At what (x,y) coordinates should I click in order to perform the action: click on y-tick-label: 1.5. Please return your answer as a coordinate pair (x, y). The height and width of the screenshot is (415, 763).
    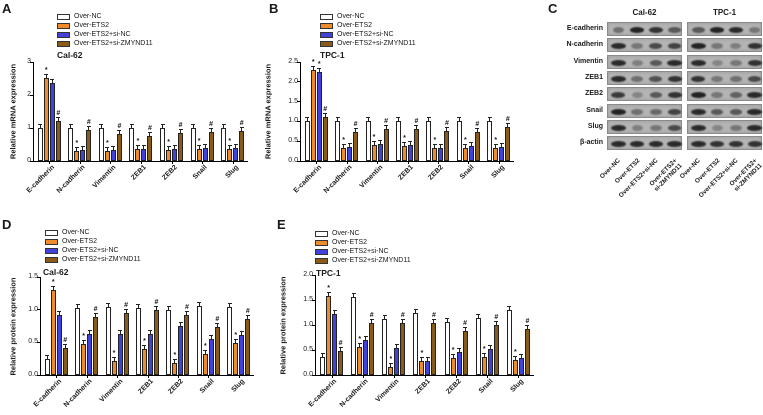
    Looking at the image, I should click on (33, 276).